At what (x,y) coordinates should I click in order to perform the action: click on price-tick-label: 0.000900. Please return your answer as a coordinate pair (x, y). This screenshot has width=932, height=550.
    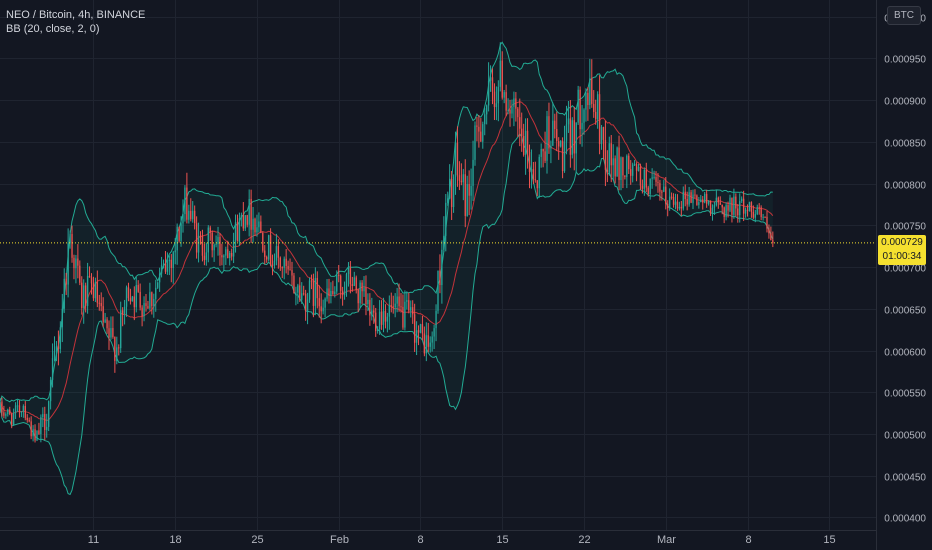
    Looking at the image, I should click on (905, 102).